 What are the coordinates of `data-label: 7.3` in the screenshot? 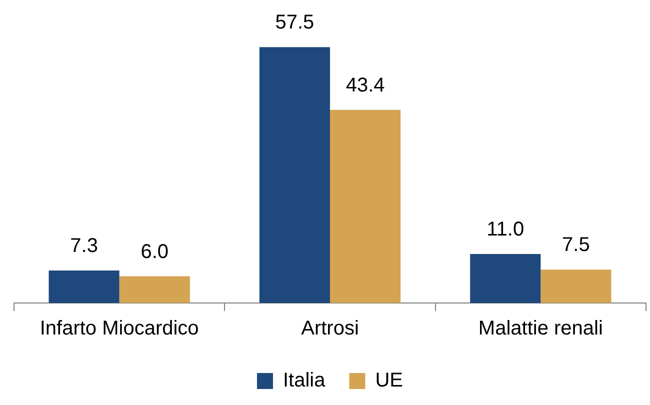 It's located at (84, 246).